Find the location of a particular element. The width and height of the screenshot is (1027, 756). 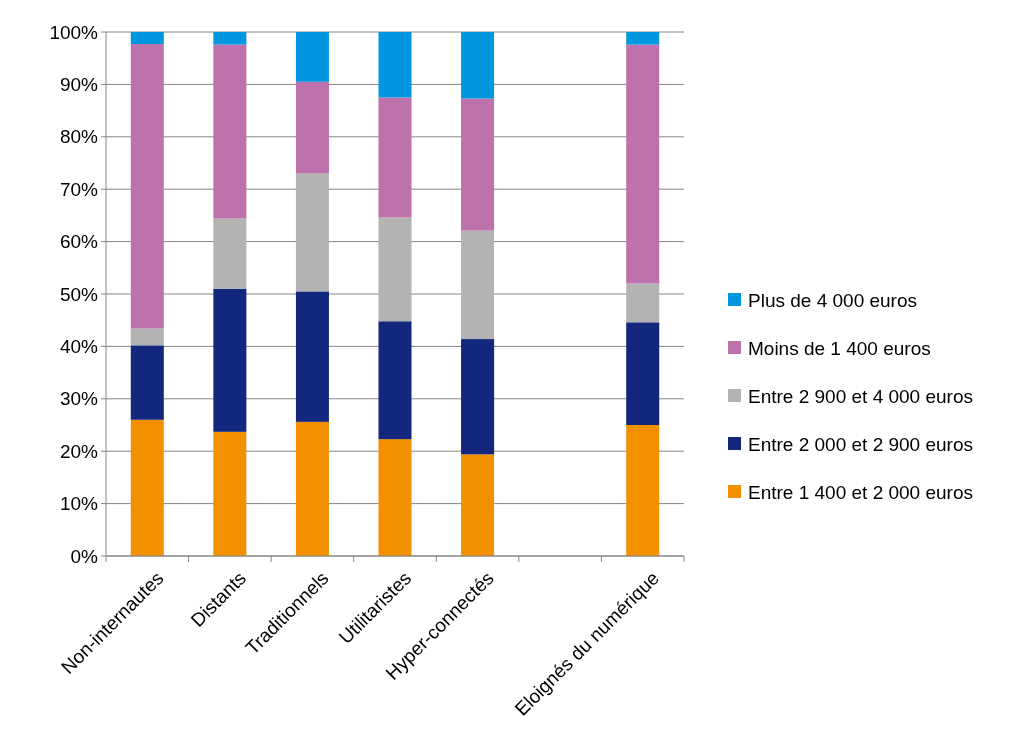

y-tick-label: 100% is located at coordinates (74, 32).